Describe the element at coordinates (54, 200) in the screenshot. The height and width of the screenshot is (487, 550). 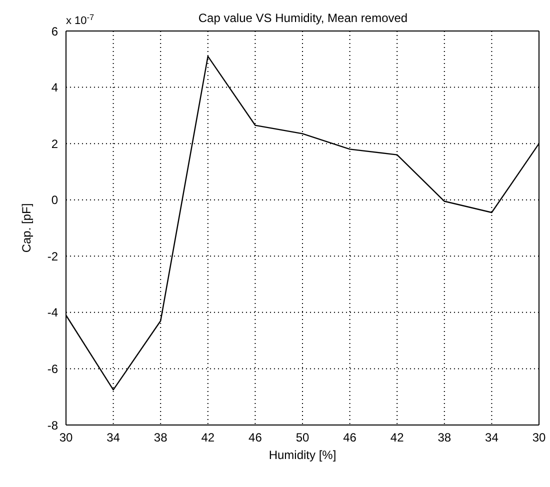
I see `y-tick-label: 0` at that location.